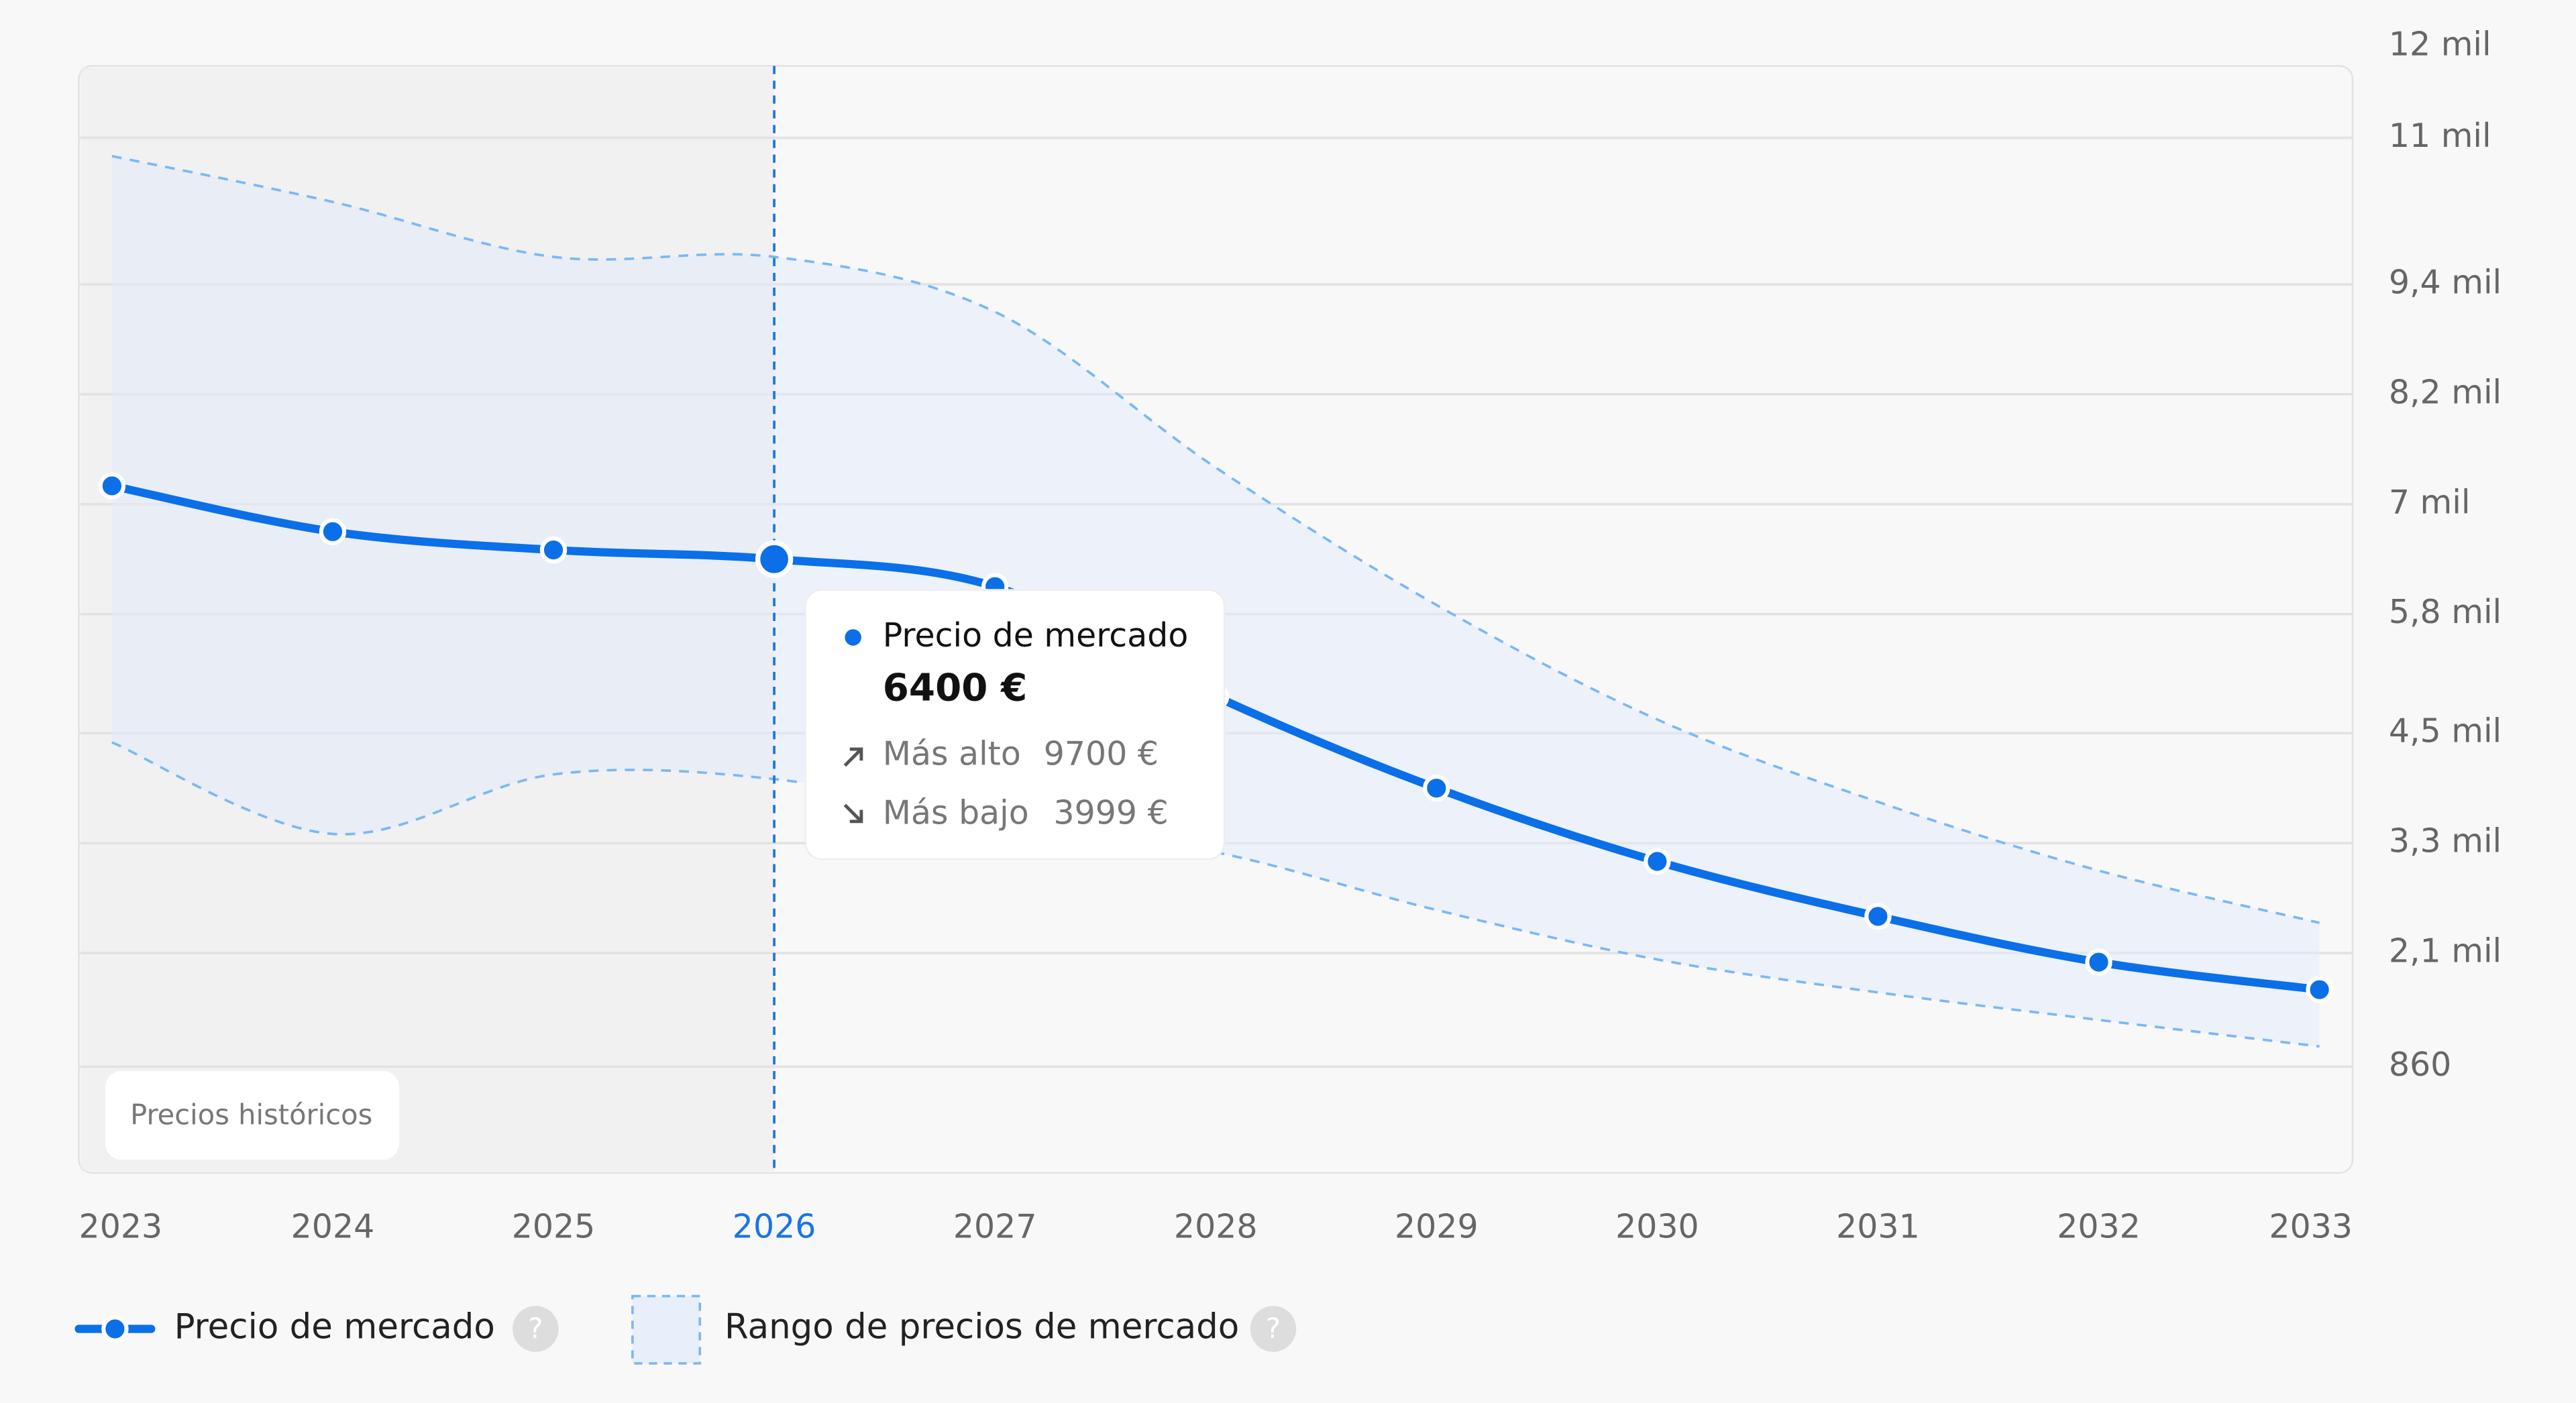 Image resolution: width=2576 pixels, height=1403 pixels. I want to click on tooltip-value: 6400 €, so click(955, 688).